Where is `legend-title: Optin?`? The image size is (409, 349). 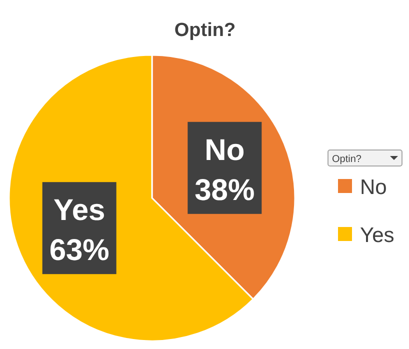 legend-title: Optin? is located at coordinates (347, 159).